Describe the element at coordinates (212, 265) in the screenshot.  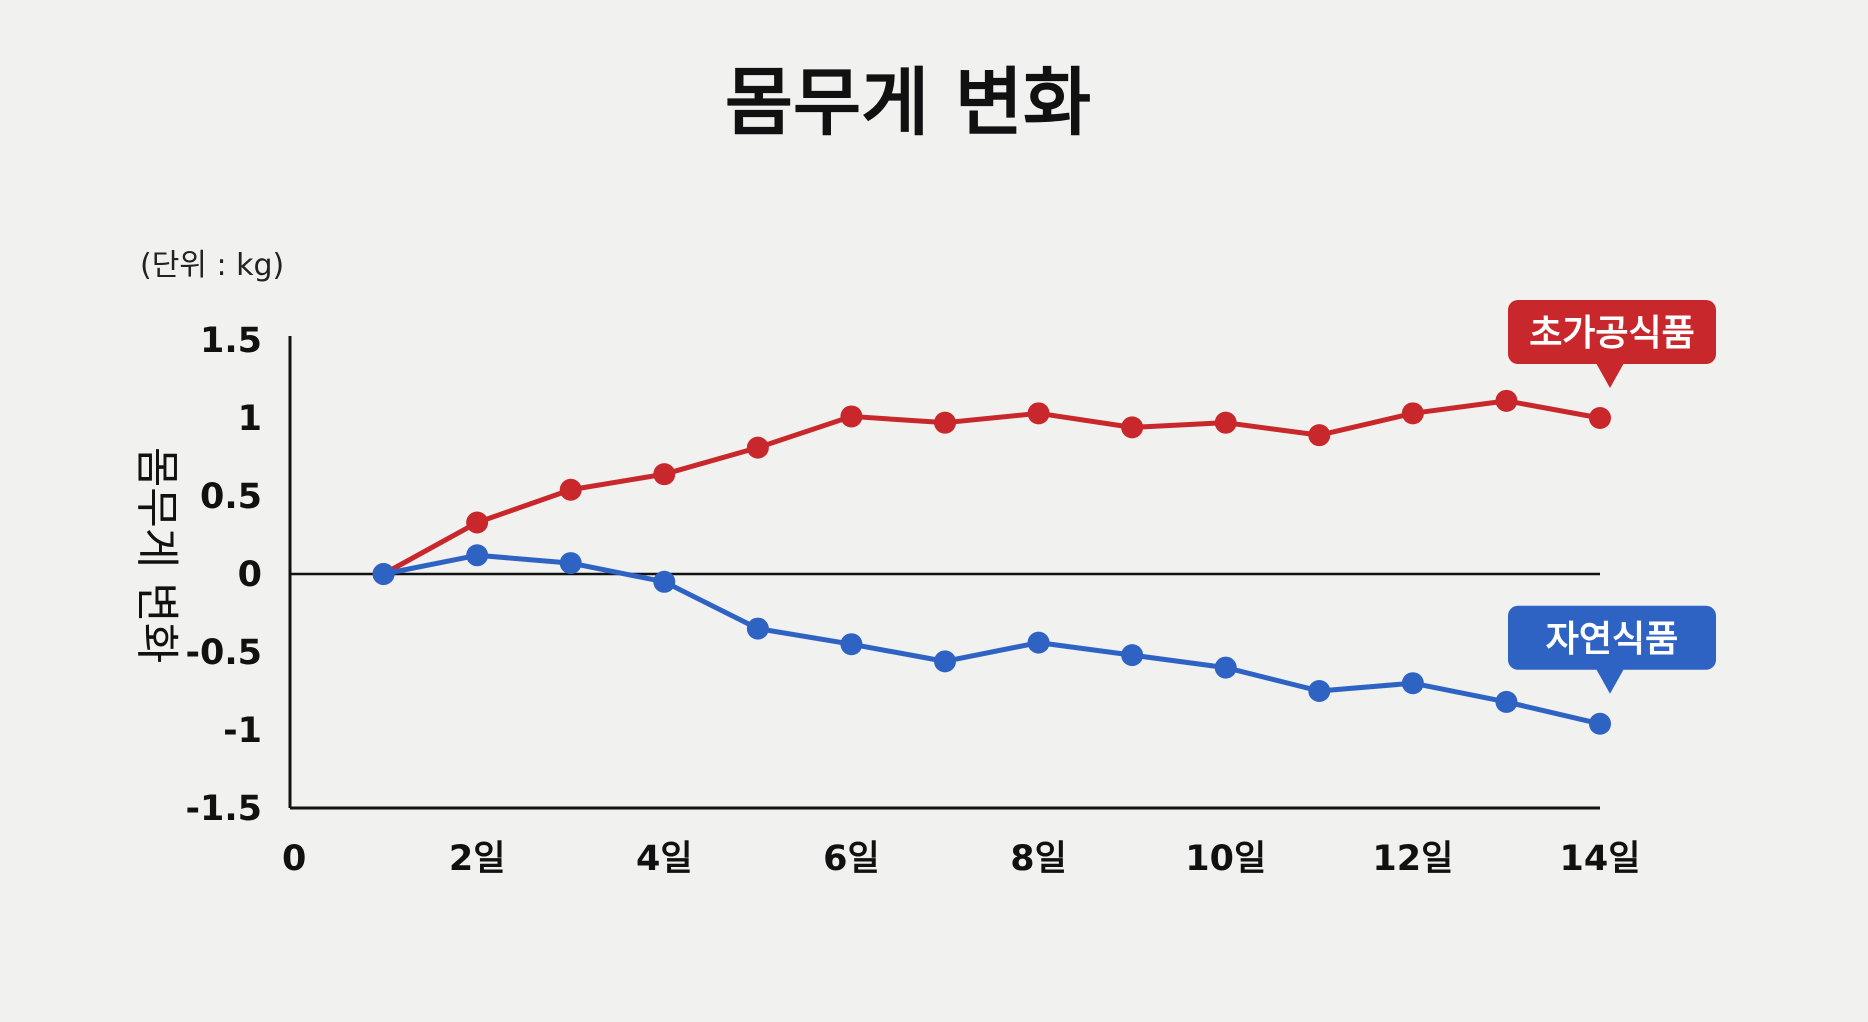
I see `unit-note: (단위 : kg)` at that location.